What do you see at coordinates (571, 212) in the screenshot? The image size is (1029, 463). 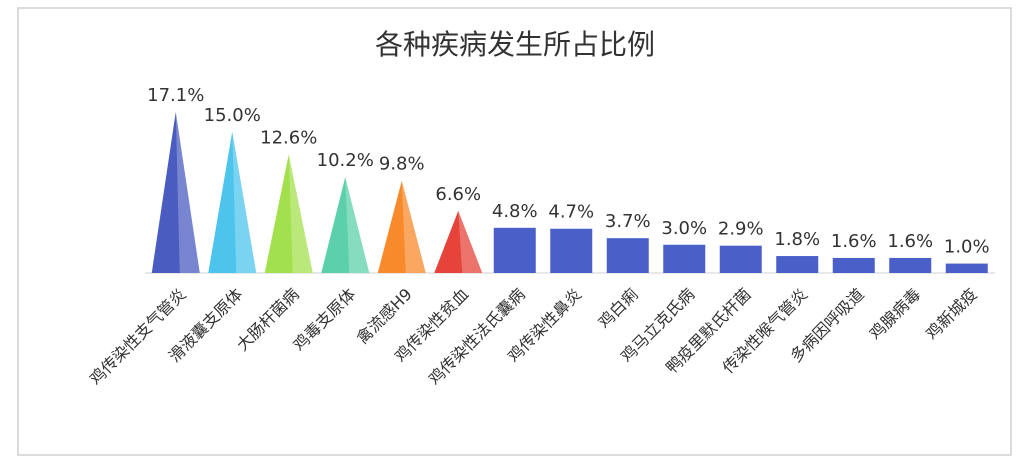 I see `value-label: 4.7%` at bounding box center [571, 212].